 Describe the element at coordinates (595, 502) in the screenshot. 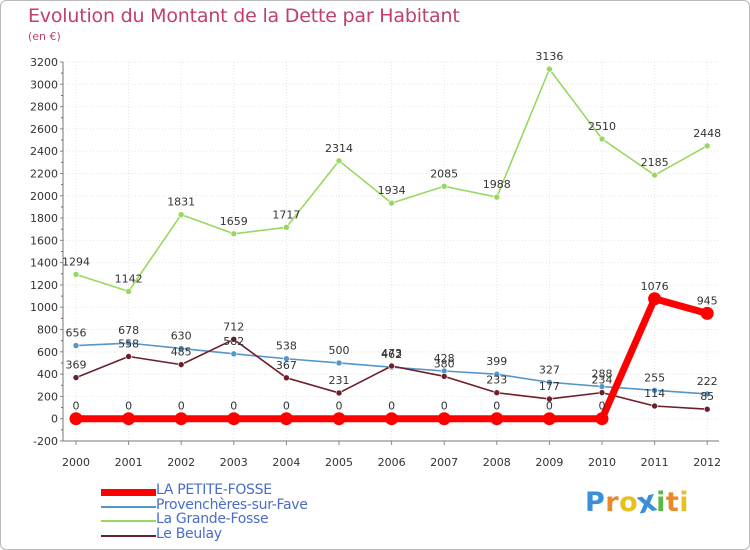

I see `logo-letter: P` at that location.